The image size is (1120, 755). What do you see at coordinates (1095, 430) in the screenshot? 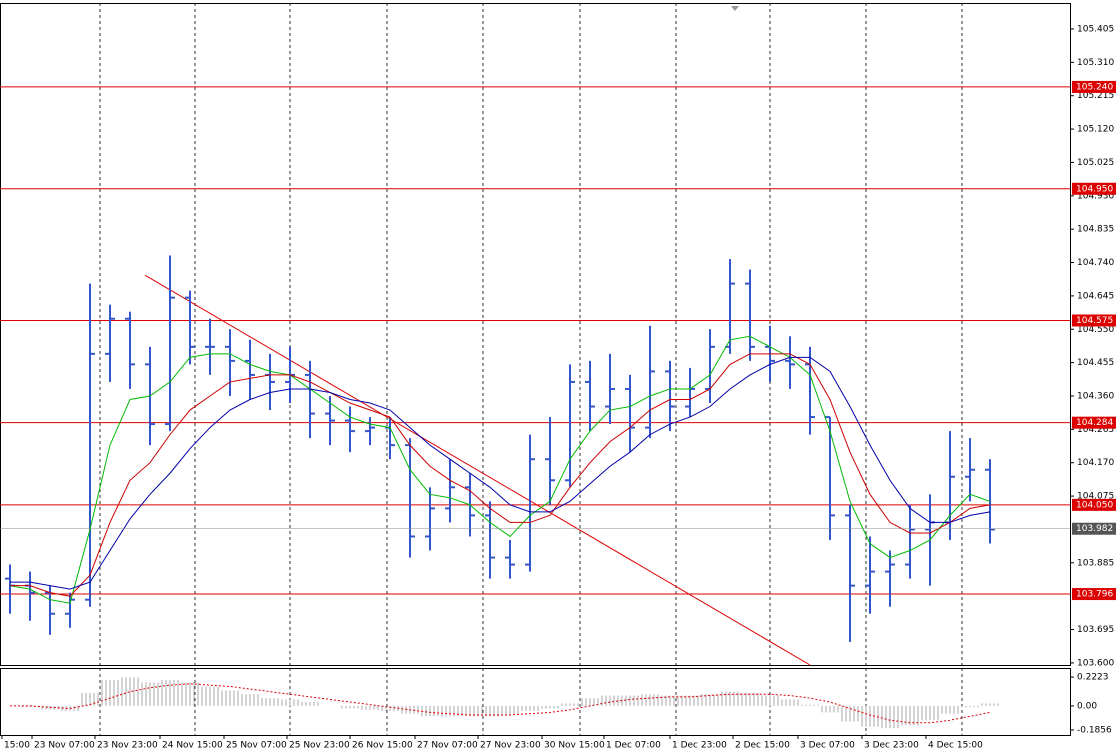
I see `y-tick-label: 104.265` at bounding box center [1095, 430].